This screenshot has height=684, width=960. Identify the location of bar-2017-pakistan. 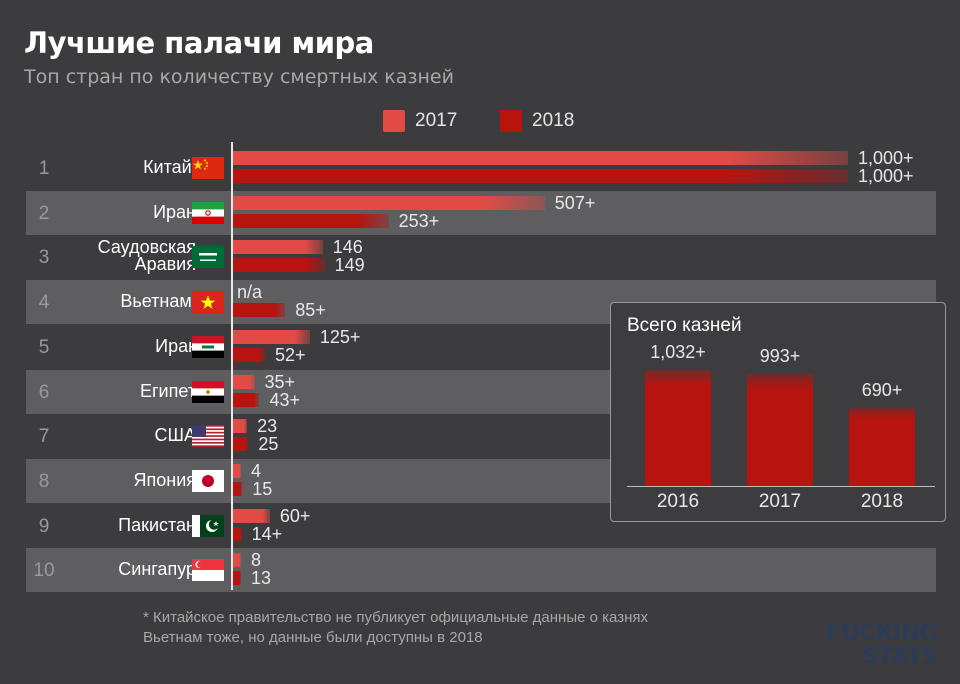
(251, 515).